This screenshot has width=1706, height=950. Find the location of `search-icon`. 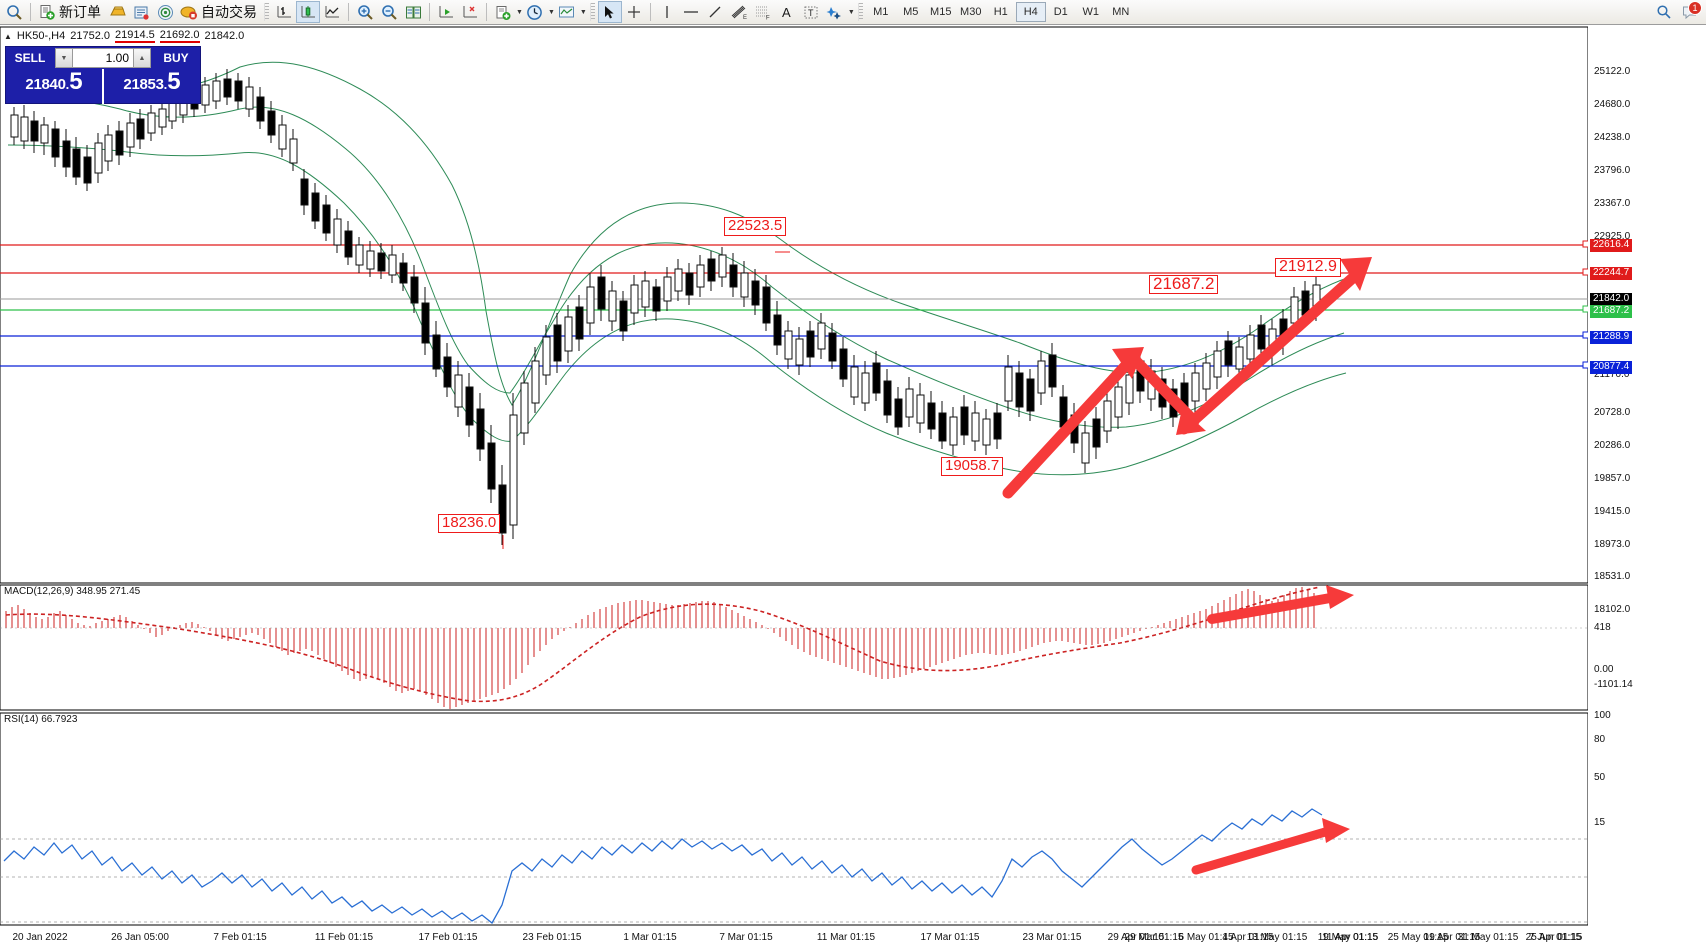

search-icon is located at coordinates (1664, 12).